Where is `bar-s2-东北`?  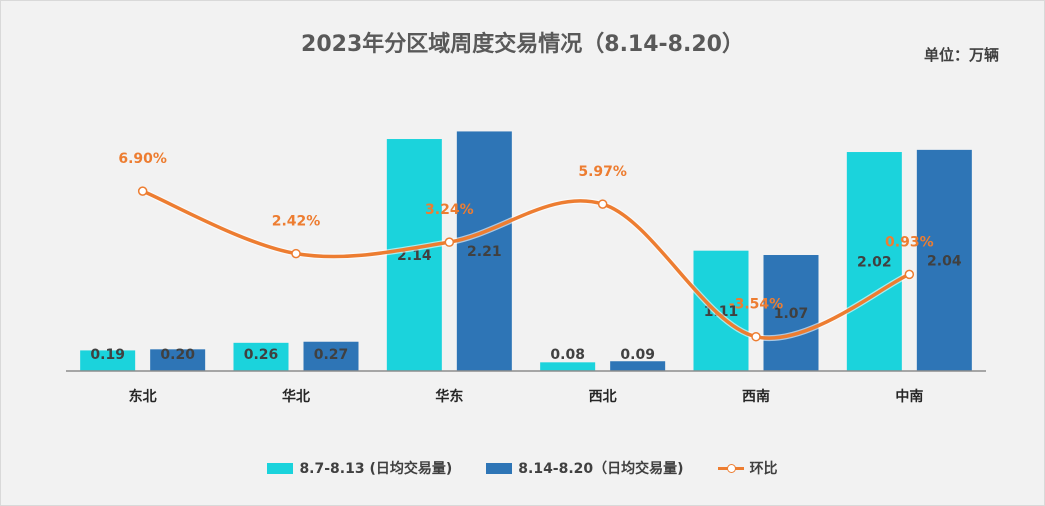 bar-s2-东北 is located at coordinates (178, 360).